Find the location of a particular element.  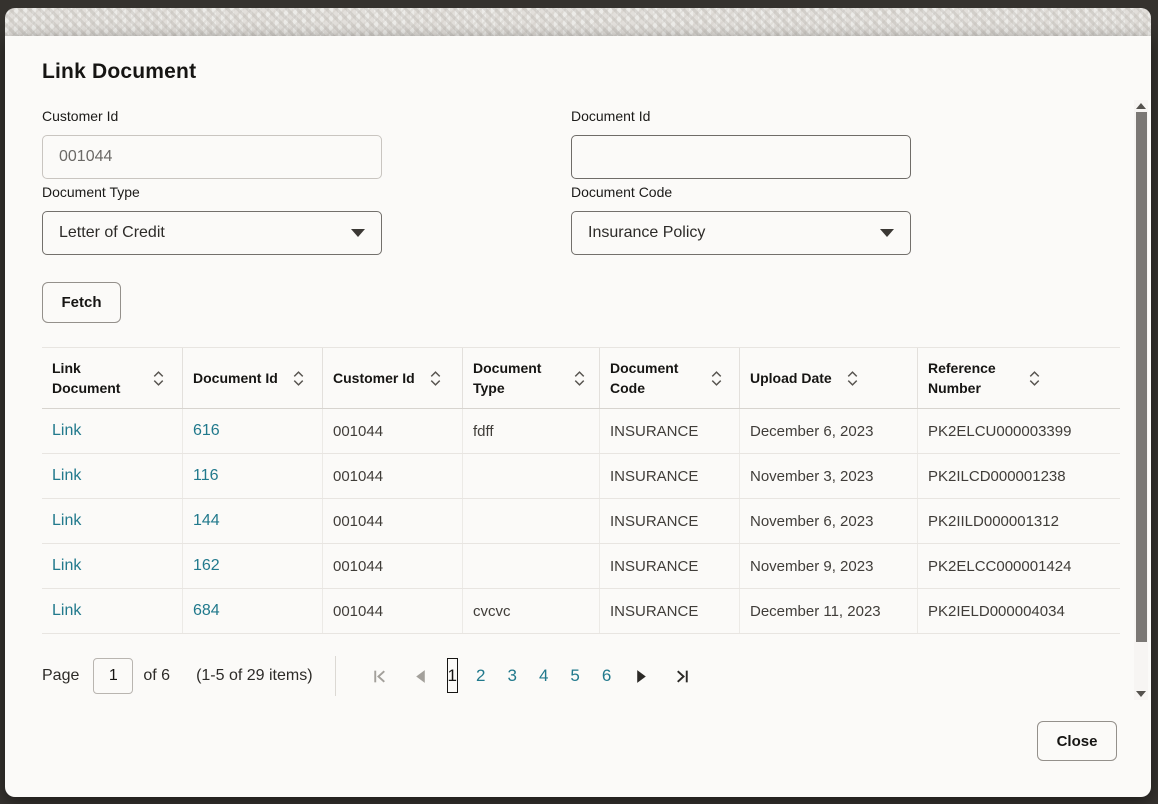

page-number-input is located at coordinates (113, 676).